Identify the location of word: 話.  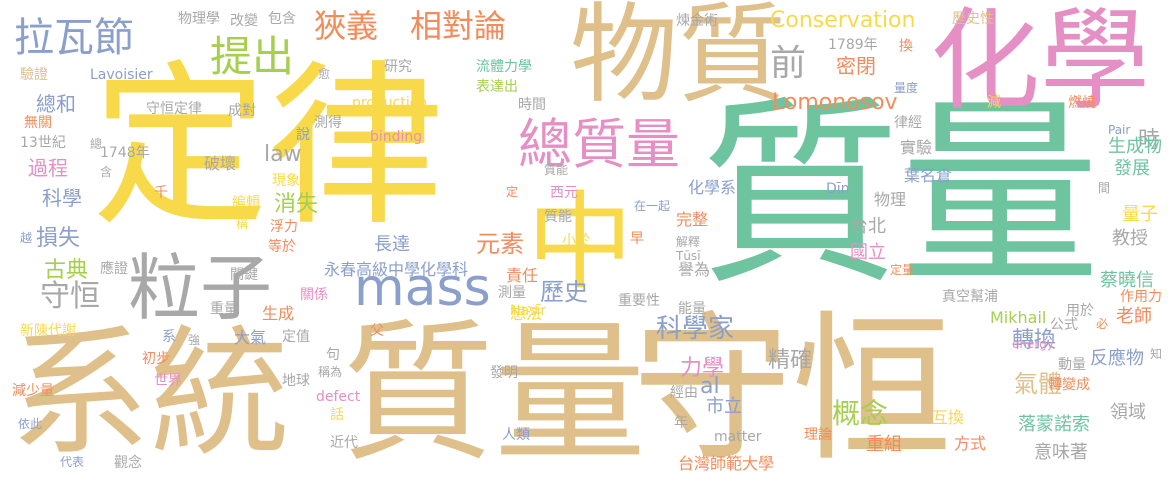
(337, 415).